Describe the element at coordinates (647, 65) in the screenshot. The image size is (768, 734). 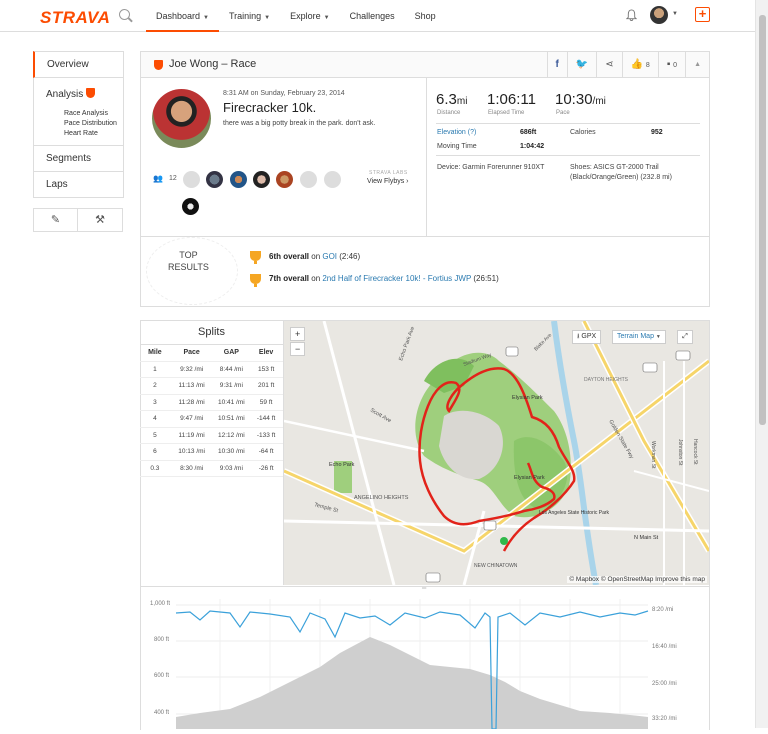
I see `kudos-count: 8` at that location.